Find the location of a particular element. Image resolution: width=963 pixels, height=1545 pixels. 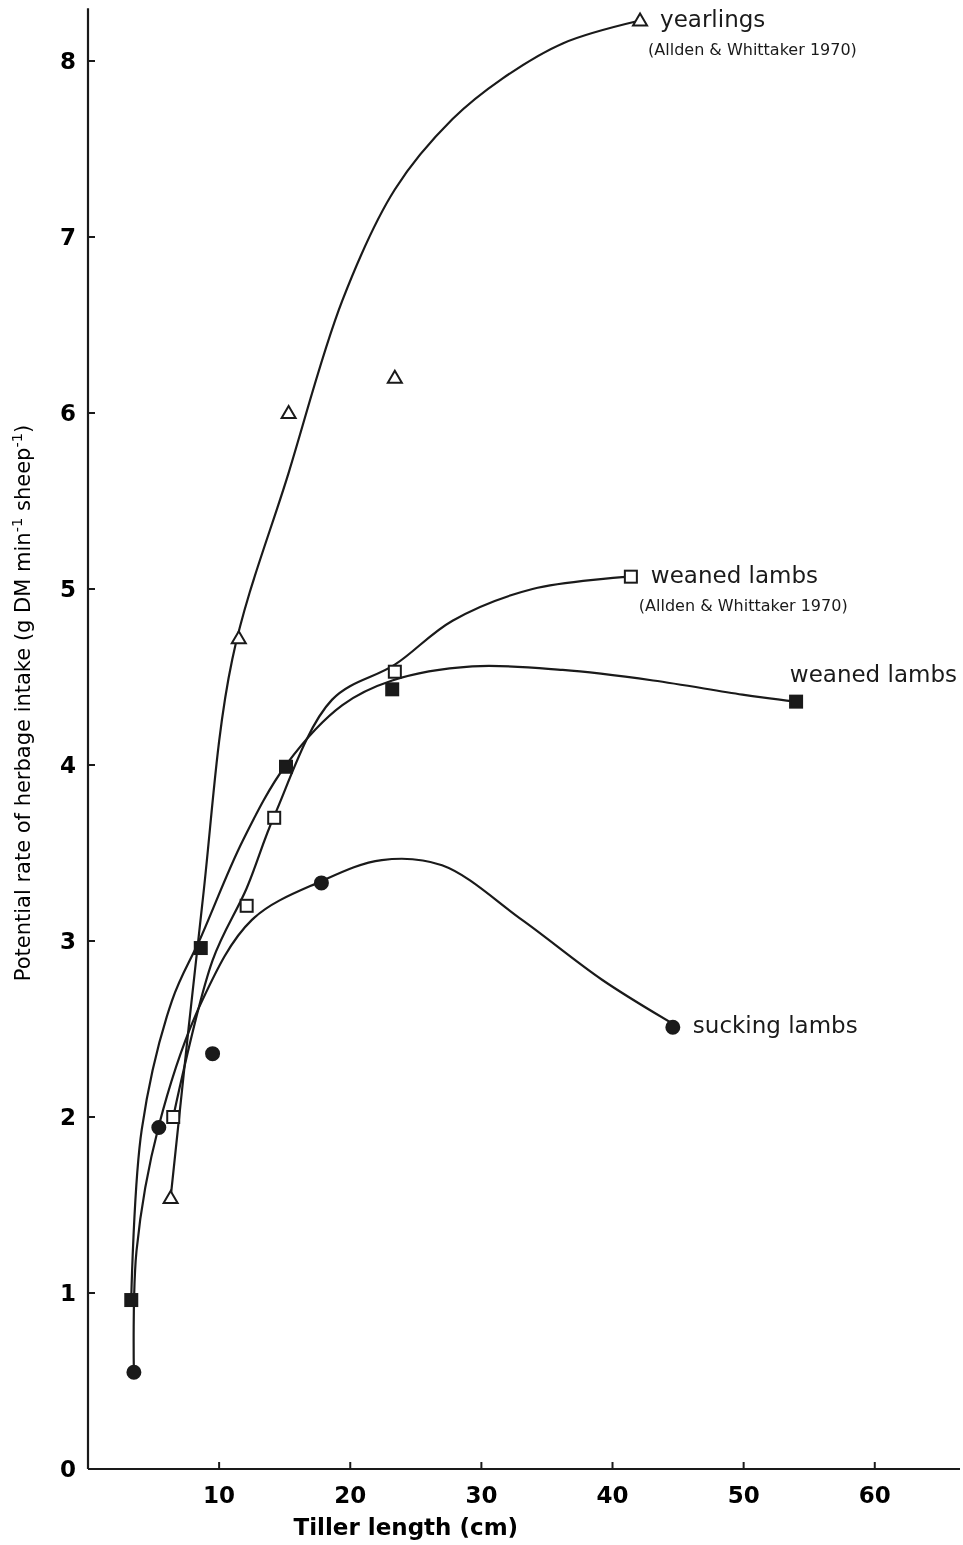

y-tick-label: 1 is located at coordinates (67, 1293).